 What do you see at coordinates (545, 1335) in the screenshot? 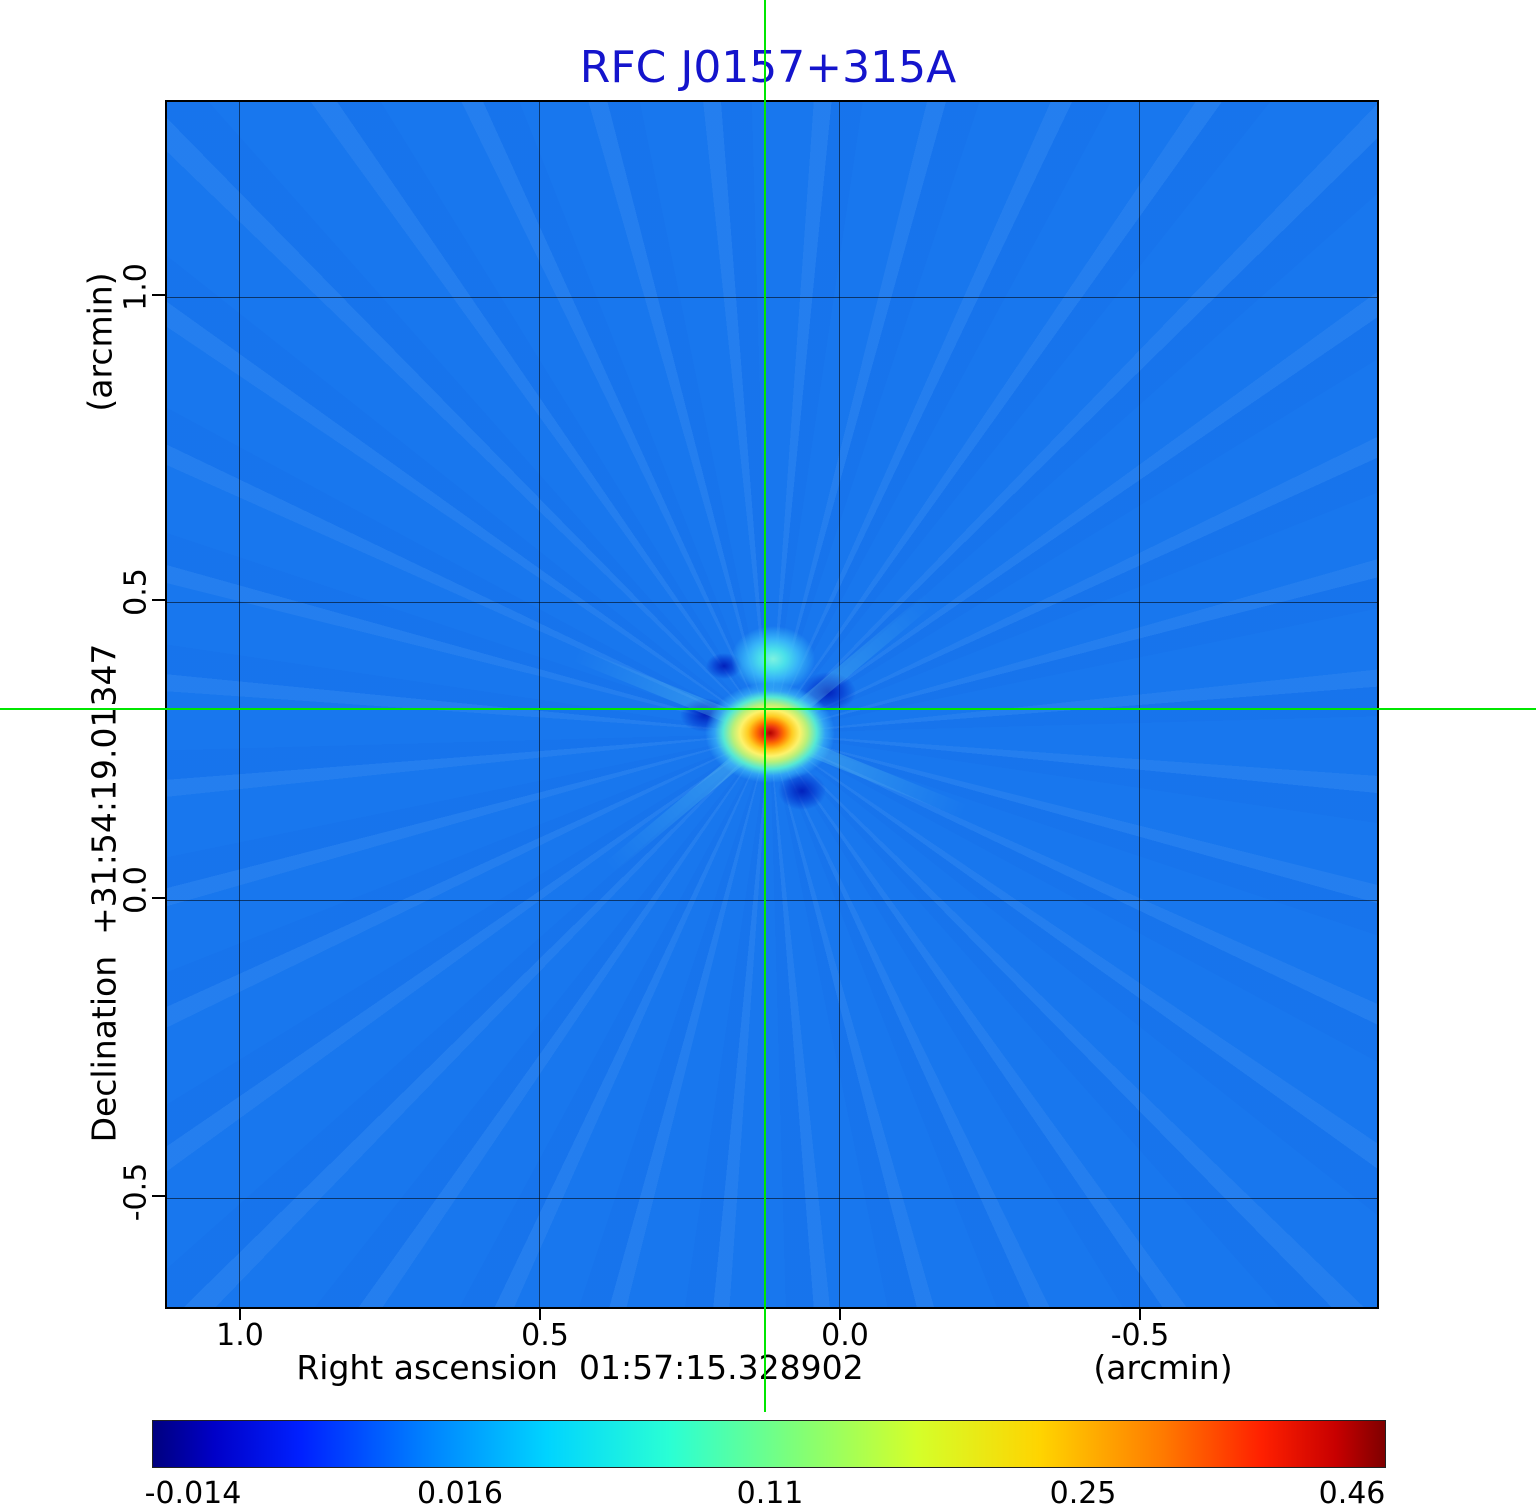
I see `x-tick-label: 0.5` at bounding box center [545, 1335].